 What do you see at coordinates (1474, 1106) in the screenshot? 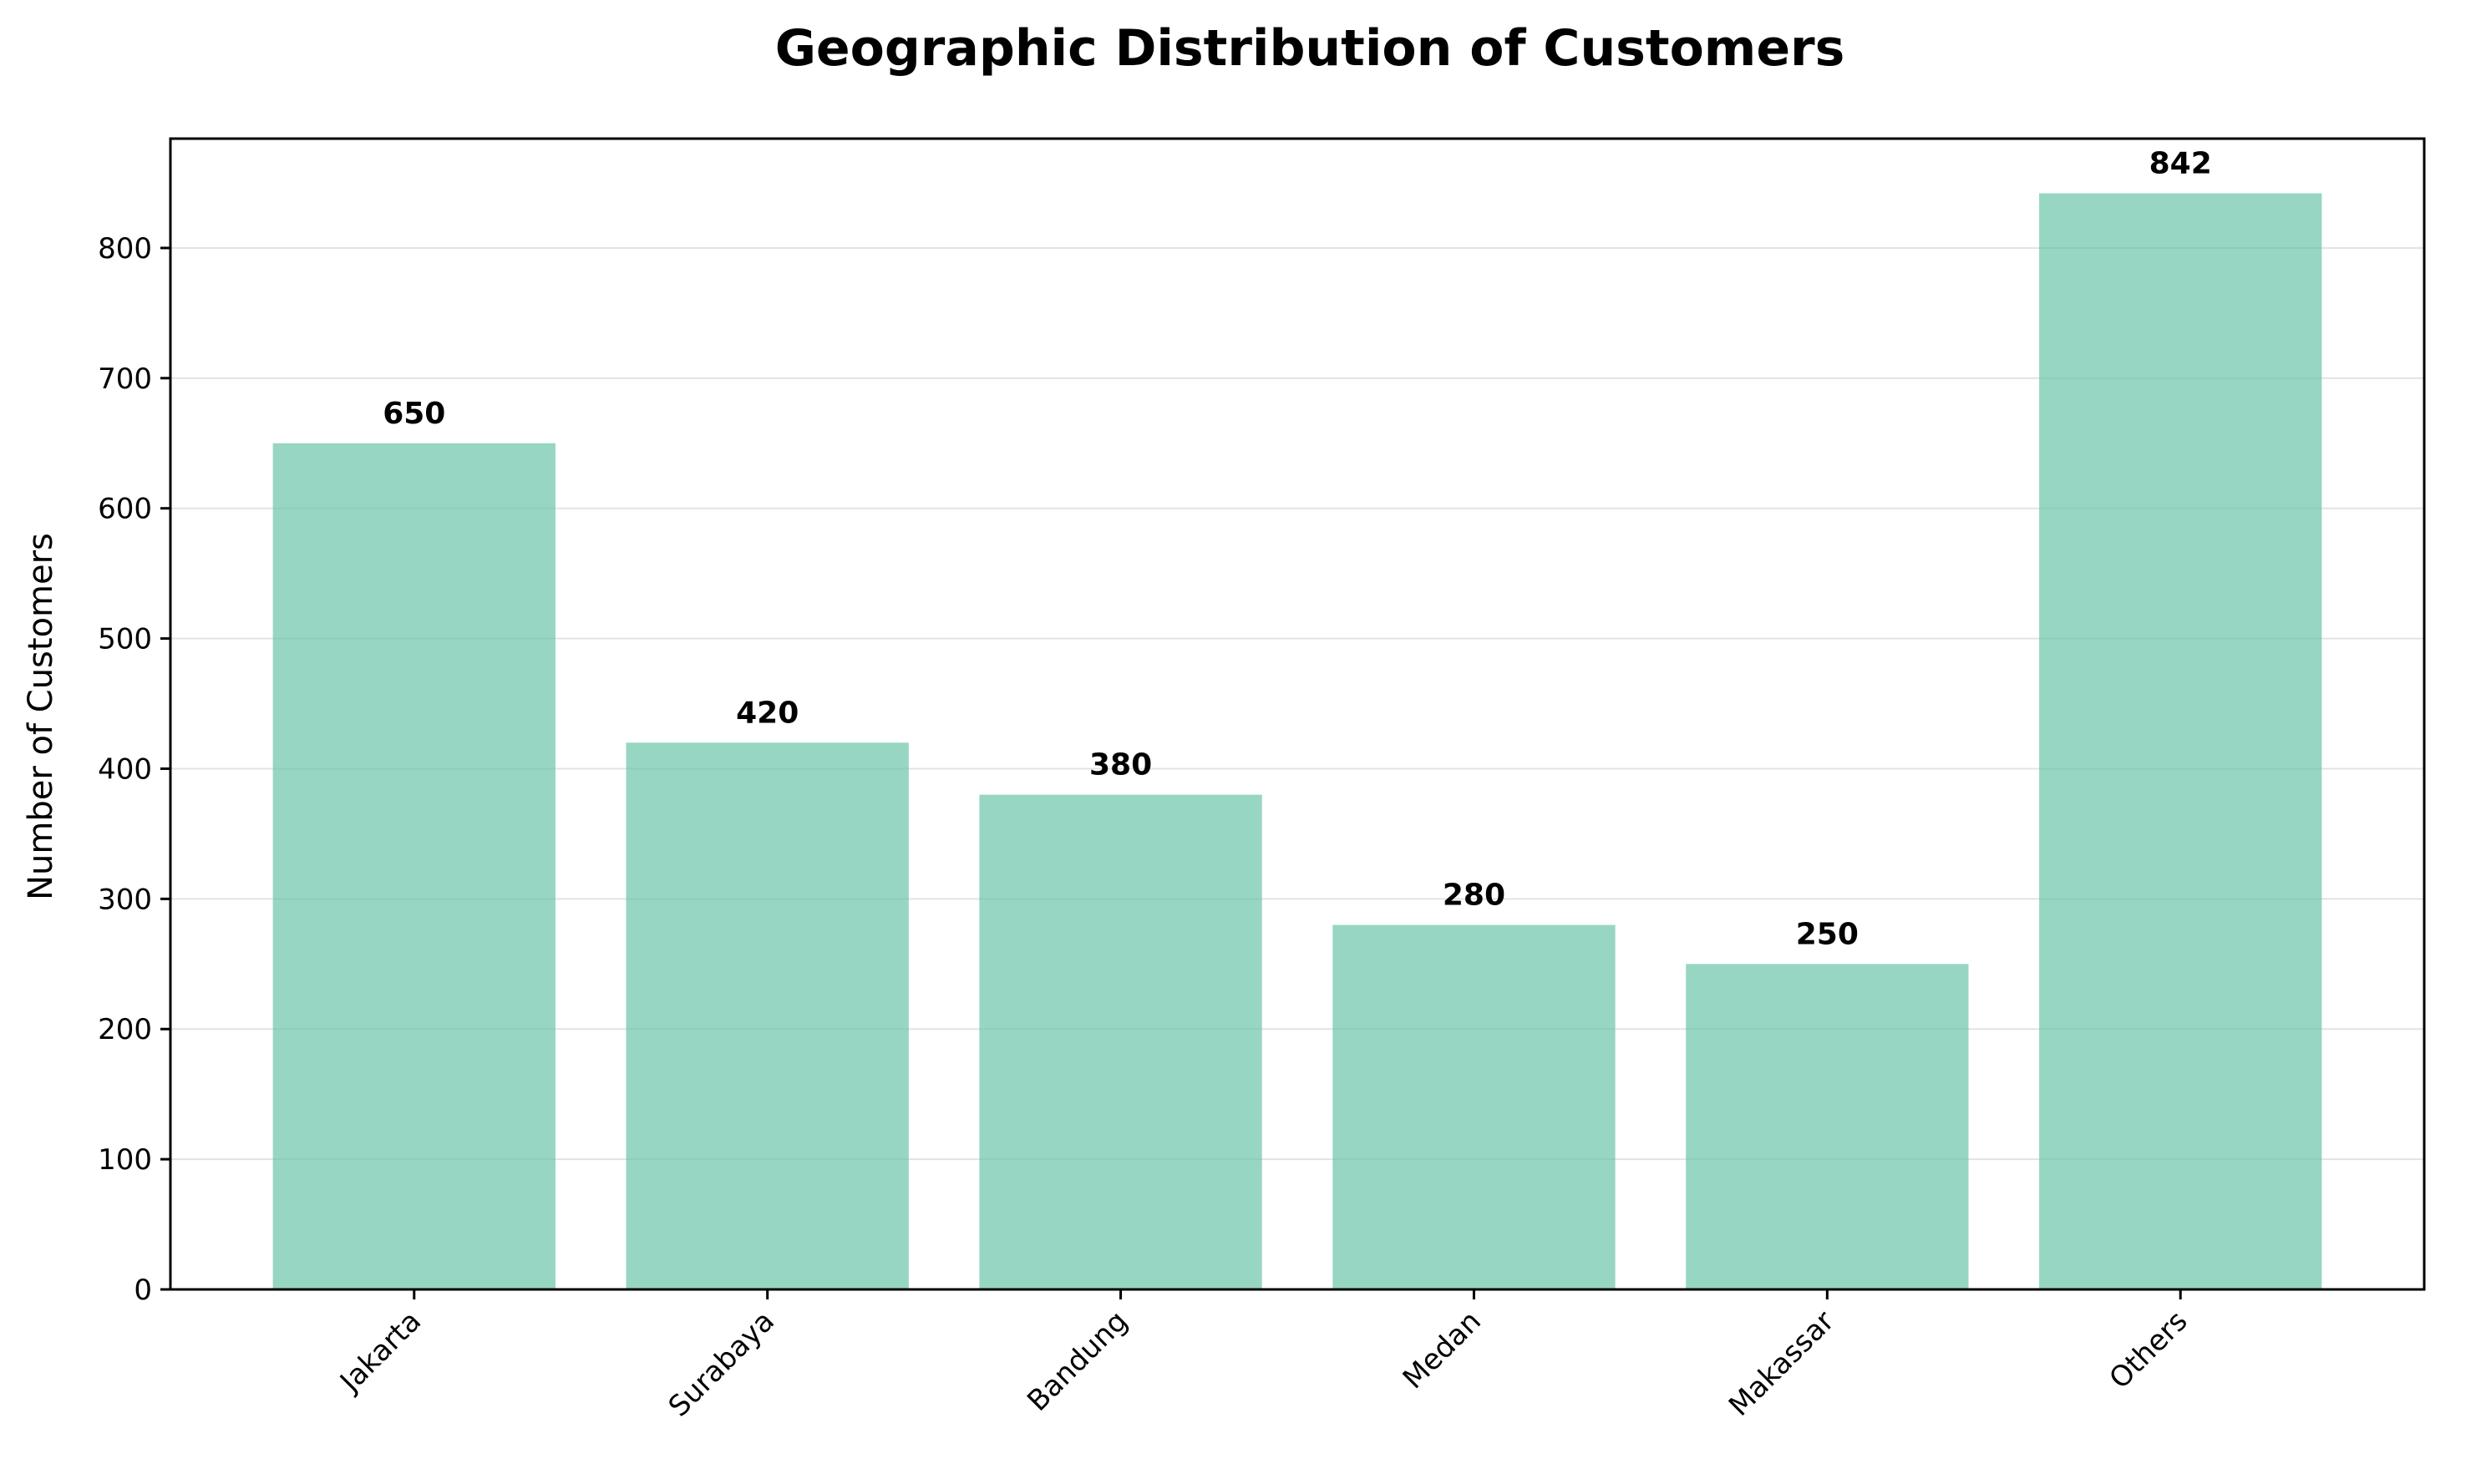
I see `bar-medan` at bounding box center [1474, 1106].